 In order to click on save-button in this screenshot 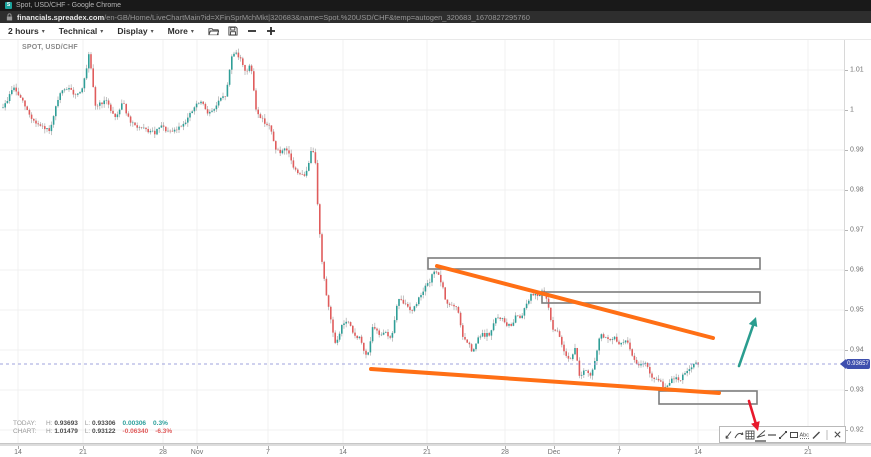, I will do `click(233, 31)`.